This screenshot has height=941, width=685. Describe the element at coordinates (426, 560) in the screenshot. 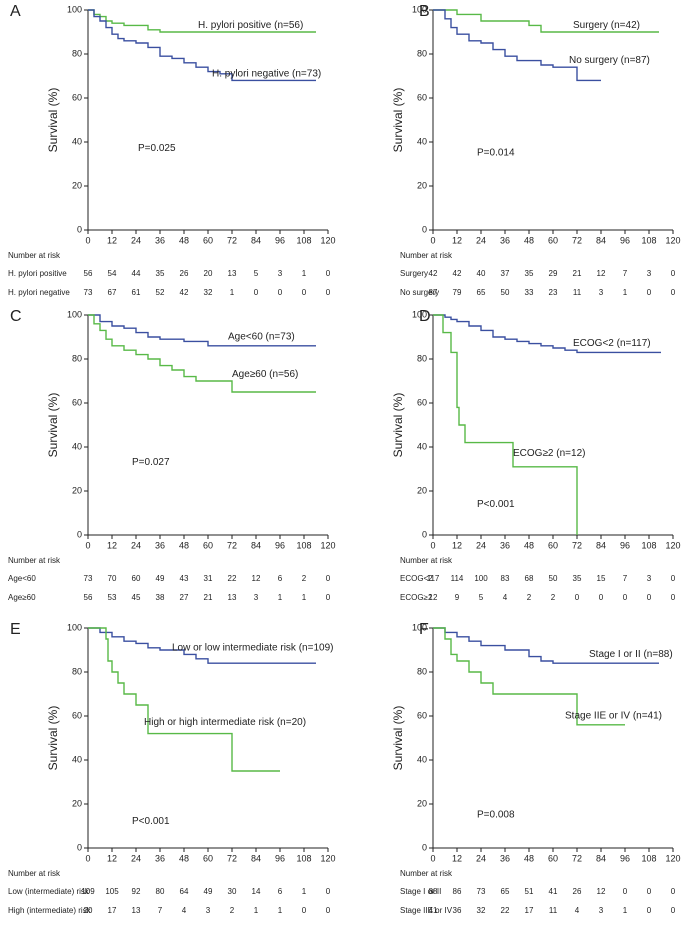

I see `risk-table-title: Number at risk` at that location.